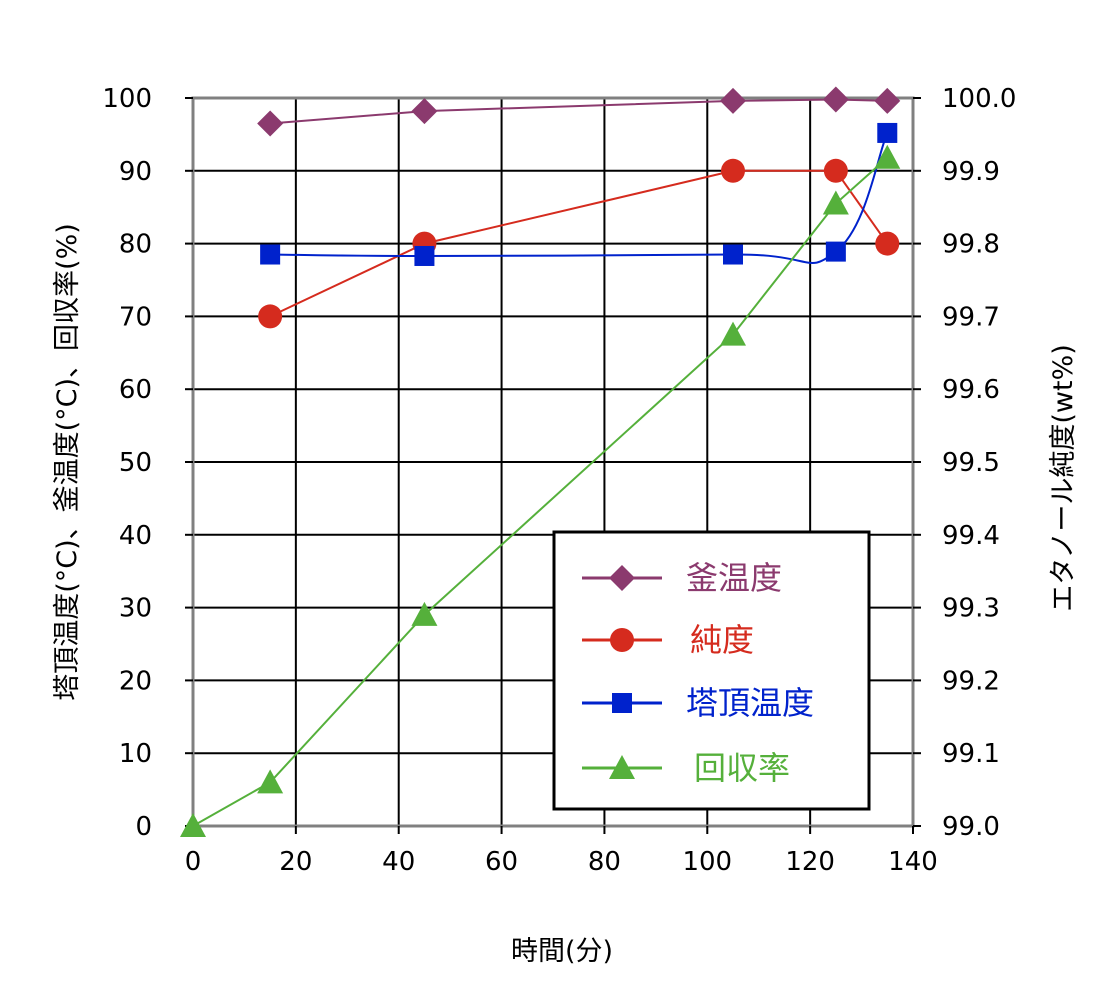 This screenshot has height=1004, width=1104. I want to click on right-tick-label: 100.0, so click(979, 99).